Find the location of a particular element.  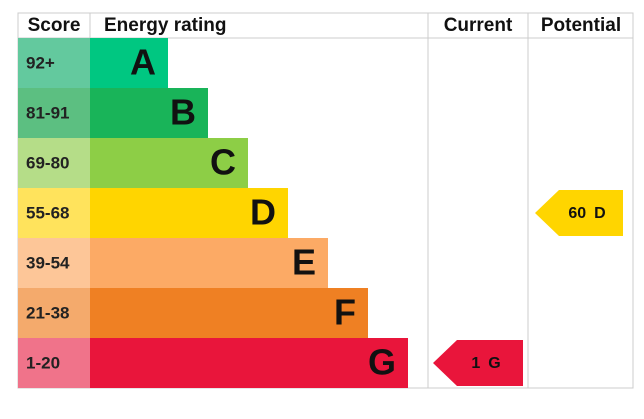

current-arrow is located at coordinates (478, 363).